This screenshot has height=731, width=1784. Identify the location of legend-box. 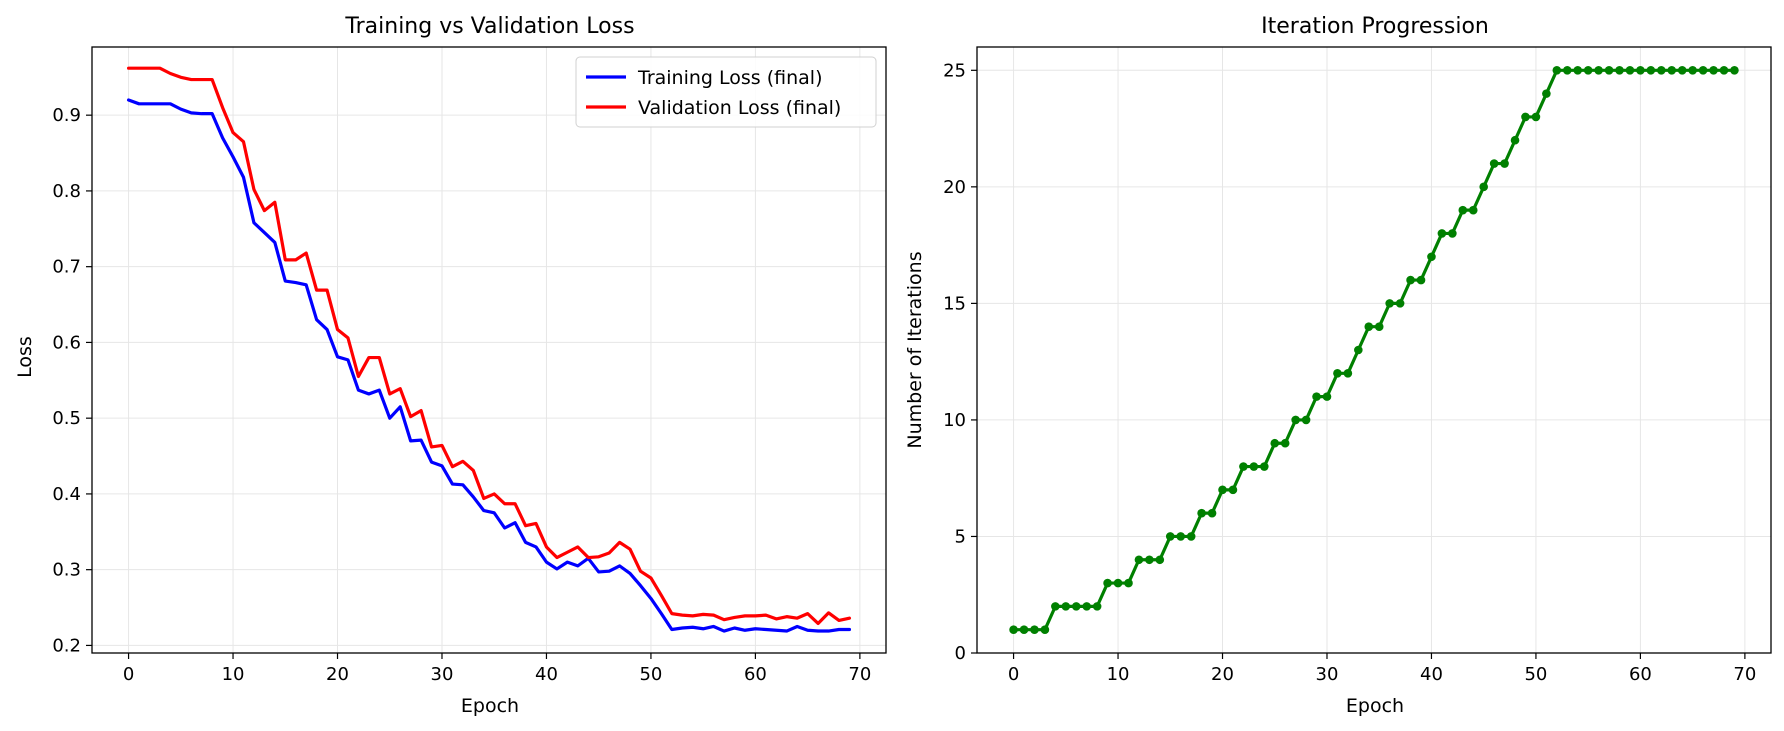
(726, 92).